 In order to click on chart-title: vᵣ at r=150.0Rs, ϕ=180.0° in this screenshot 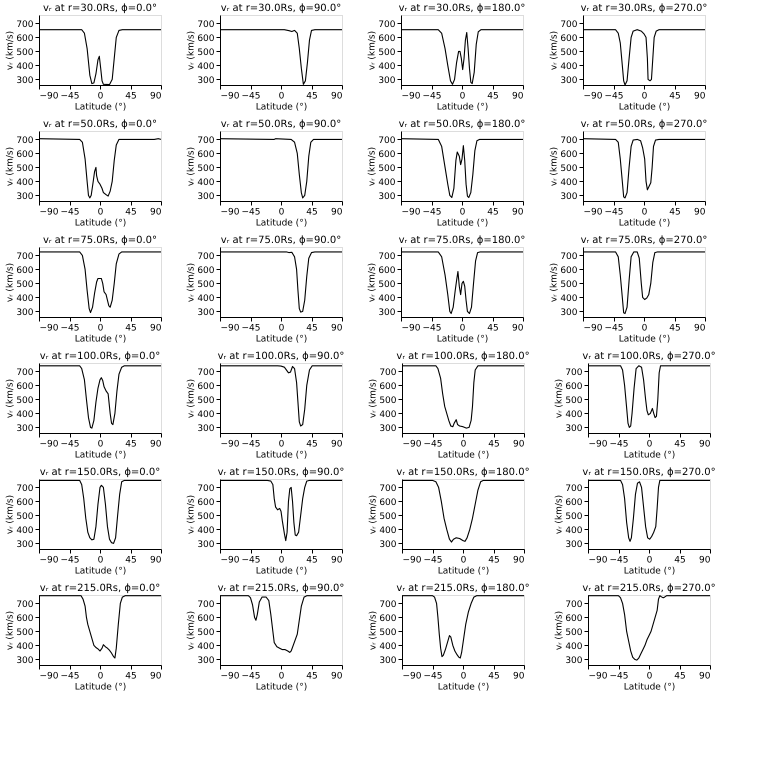, I will do `click(463, 472)`.